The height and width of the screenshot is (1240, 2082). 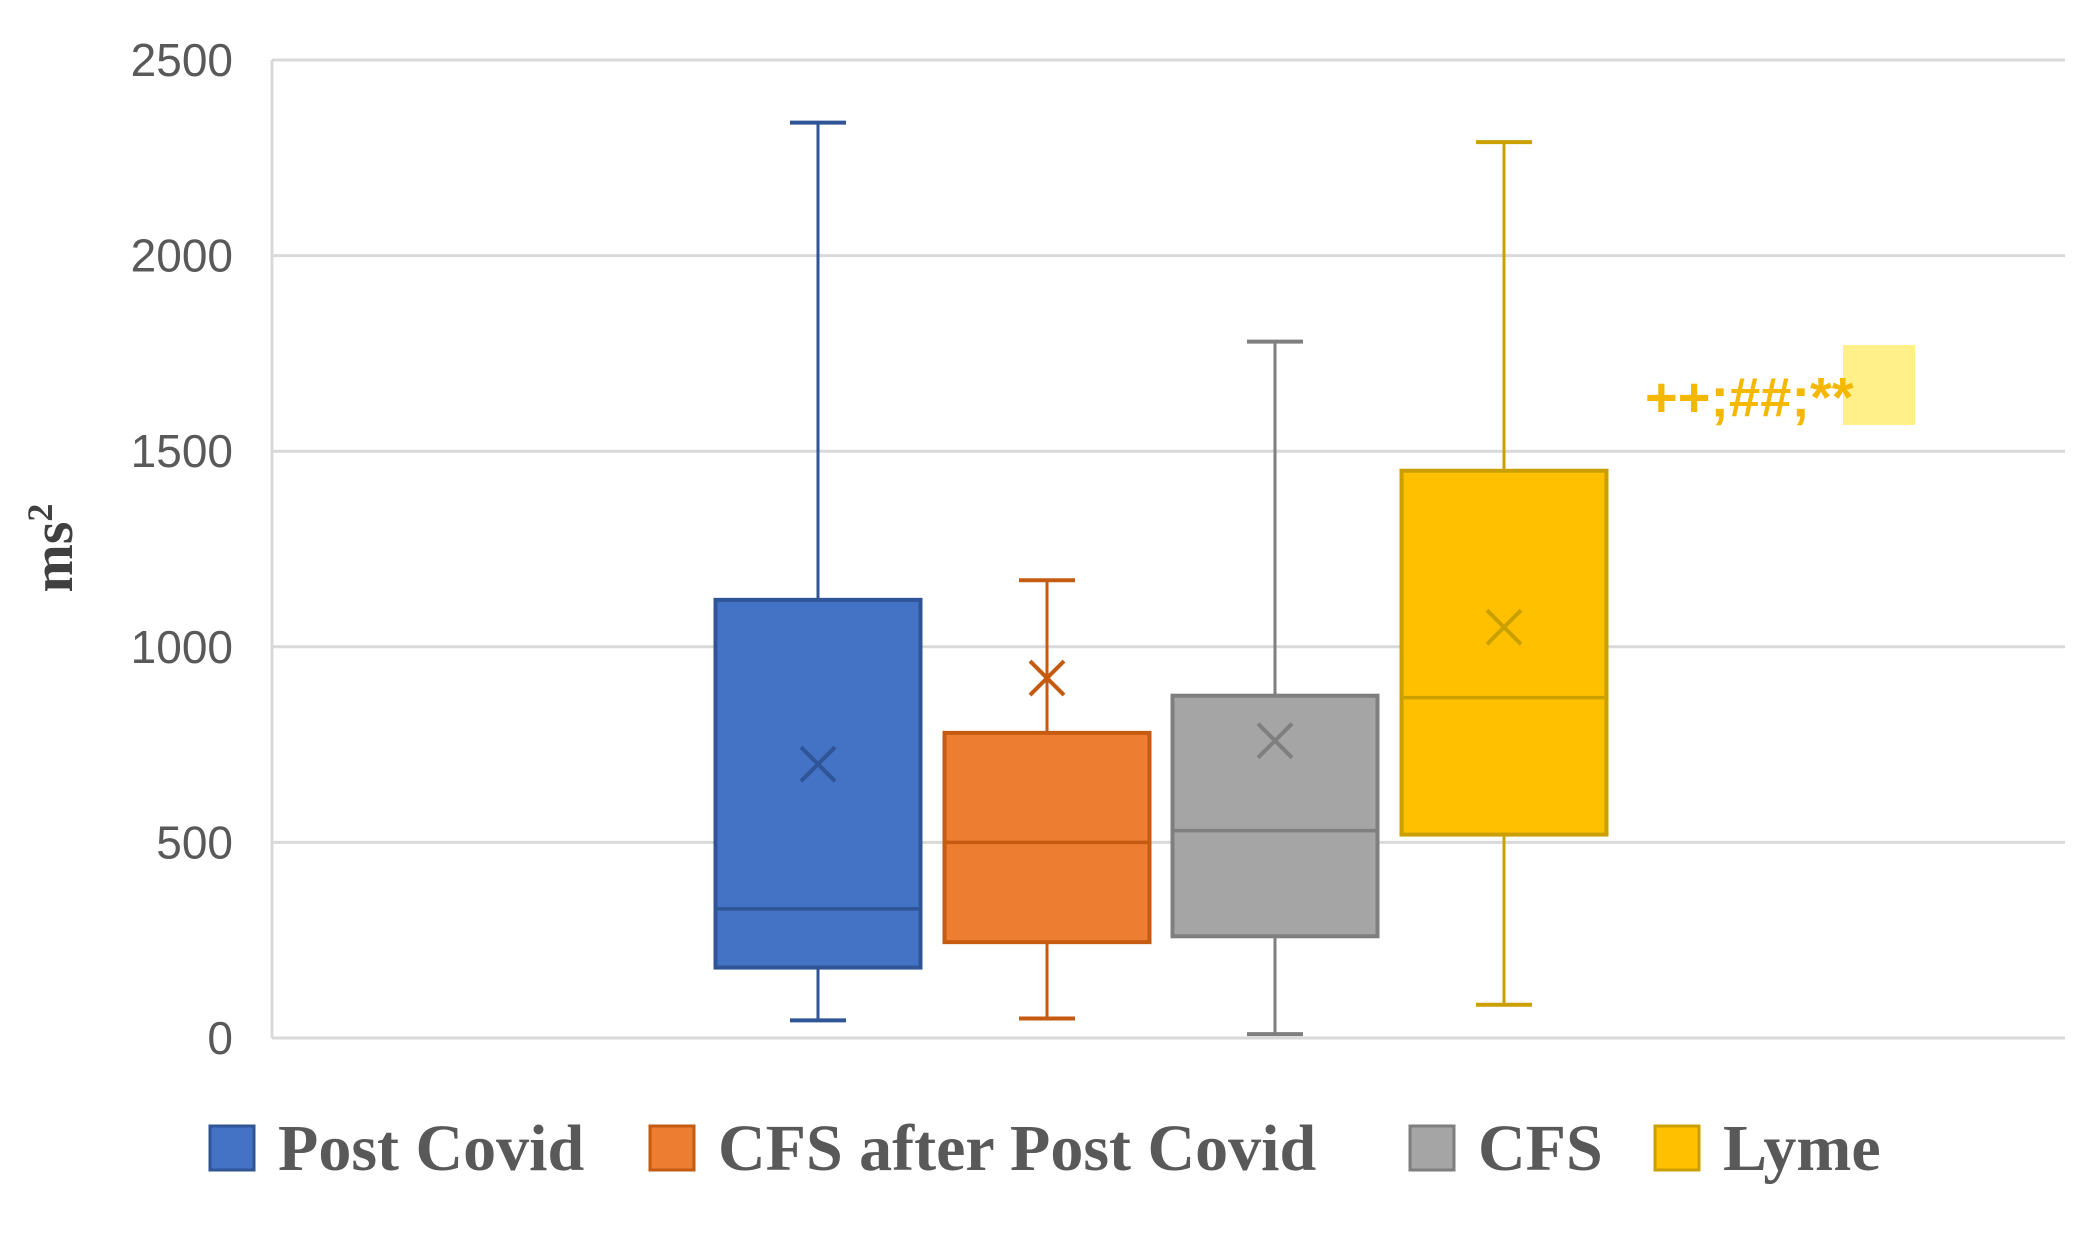 What do you see at coordinates (182, 451) in the screenshot?
I see `y-tick-label: 1500` at bounding box center [182, 451].